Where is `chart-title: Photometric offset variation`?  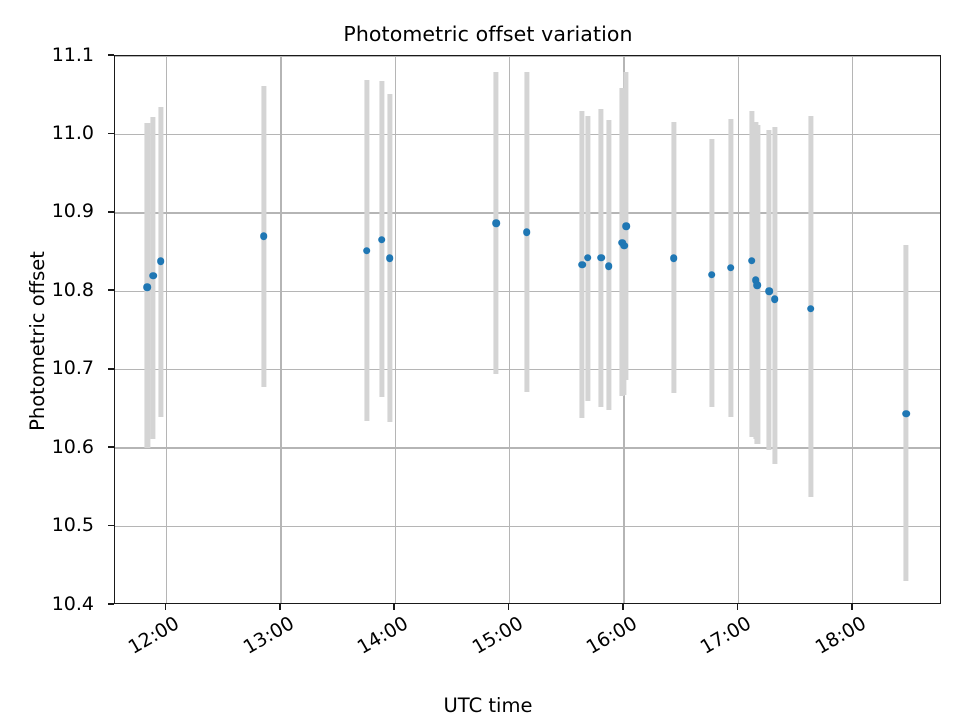 chart-title: Photometric offset variation is located at coordinates (488, 34).